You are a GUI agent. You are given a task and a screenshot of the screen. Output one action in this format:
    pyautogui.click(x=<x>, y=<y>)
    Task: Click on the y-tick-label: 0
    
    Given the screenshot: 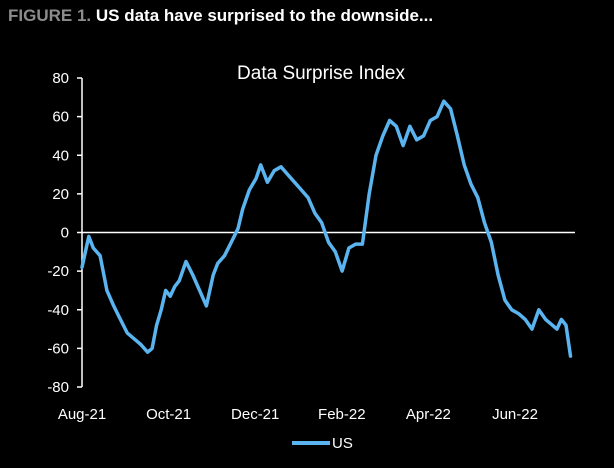 What is the action you would take?
    pyautogui.click(x=65, y=233)
    